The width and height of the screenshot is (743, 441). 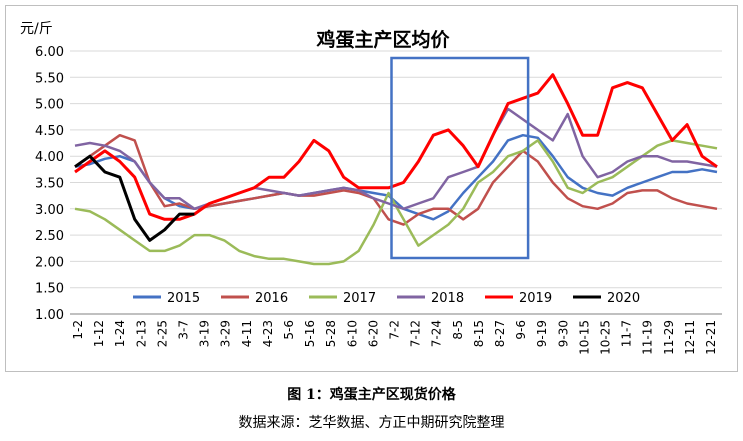 I want to click on highlight-box, so click(x=460, y=158).